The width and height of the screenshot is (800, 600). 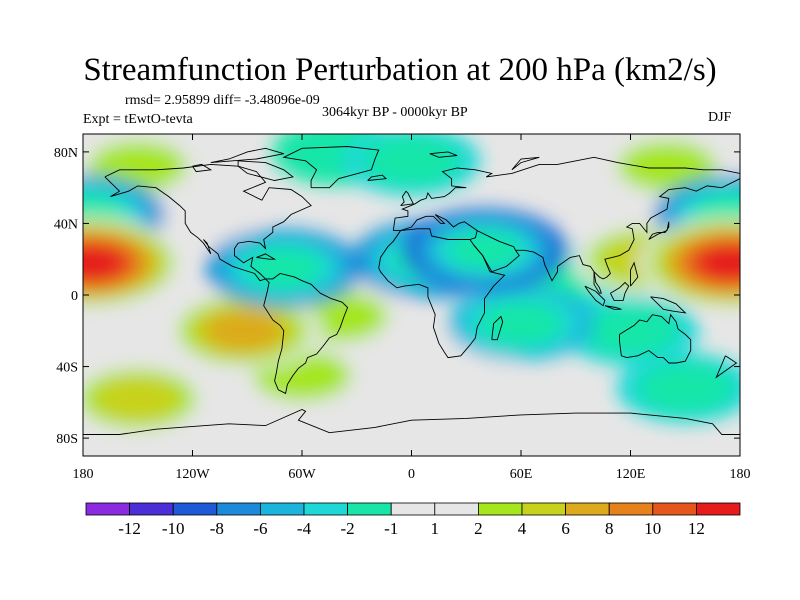 What do you see at coordinates (522, 528) in the screenshot?
I see `colorbar-label: 4` at bounding box center [522, 528].